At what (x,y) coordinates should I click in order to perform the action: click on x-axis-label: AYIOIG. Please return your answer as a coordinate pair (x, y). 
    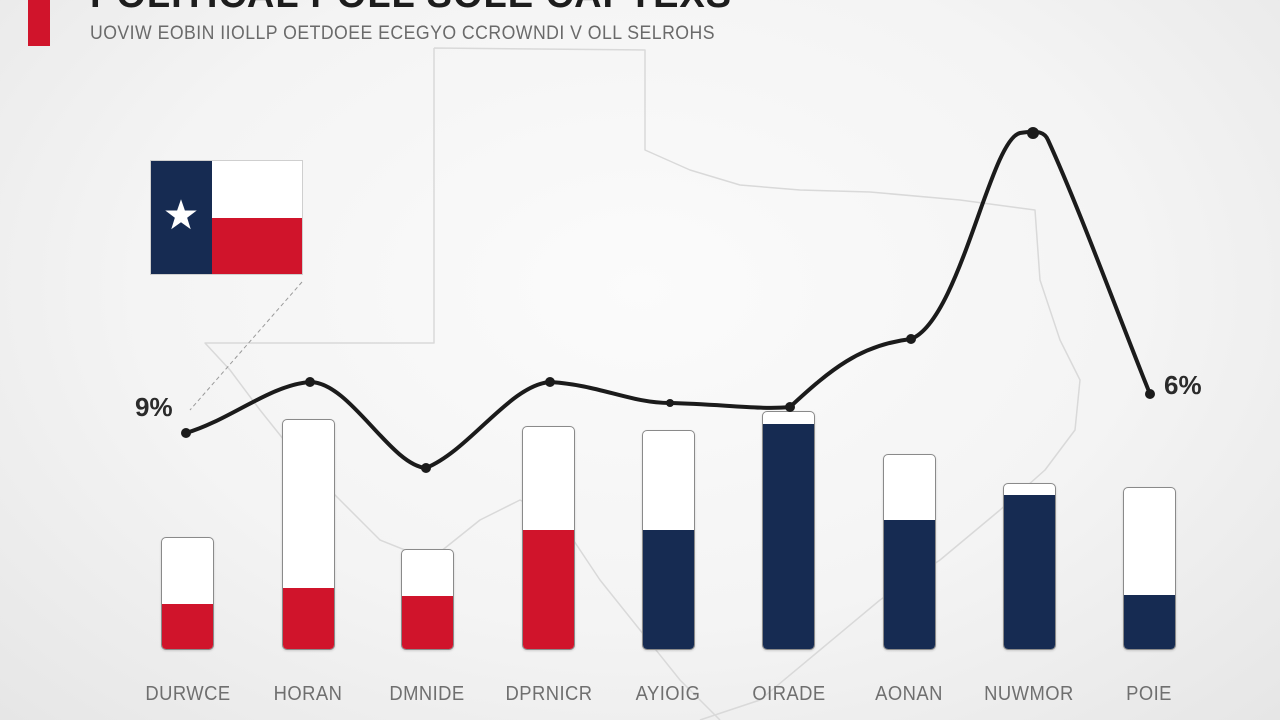
    Looking at the image, I should click on (668, 694).